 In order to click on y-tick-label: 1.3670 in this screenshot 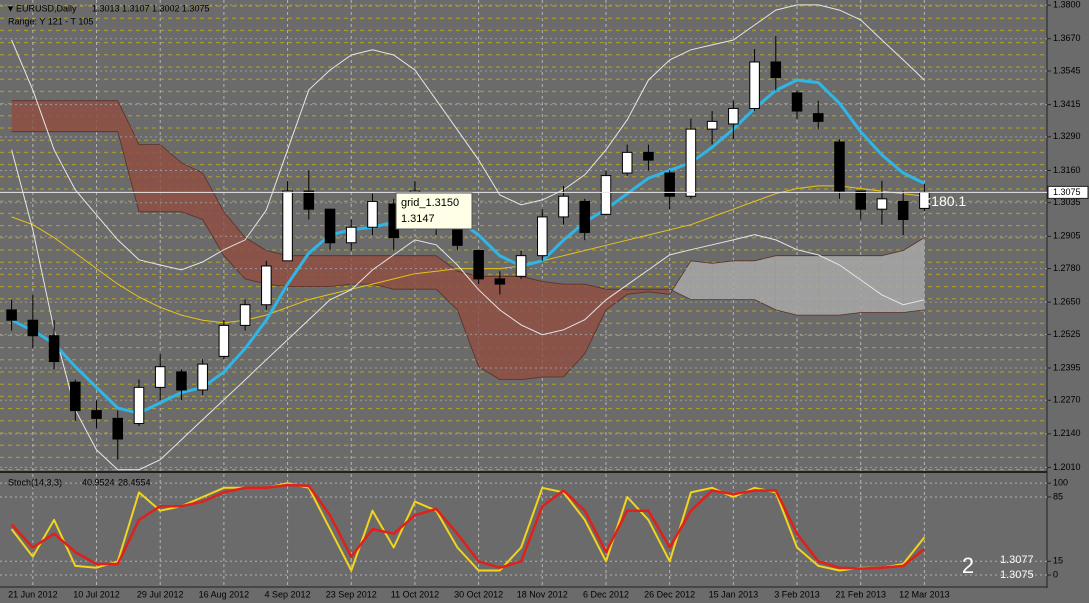, I will do `click(1067, 38)`.